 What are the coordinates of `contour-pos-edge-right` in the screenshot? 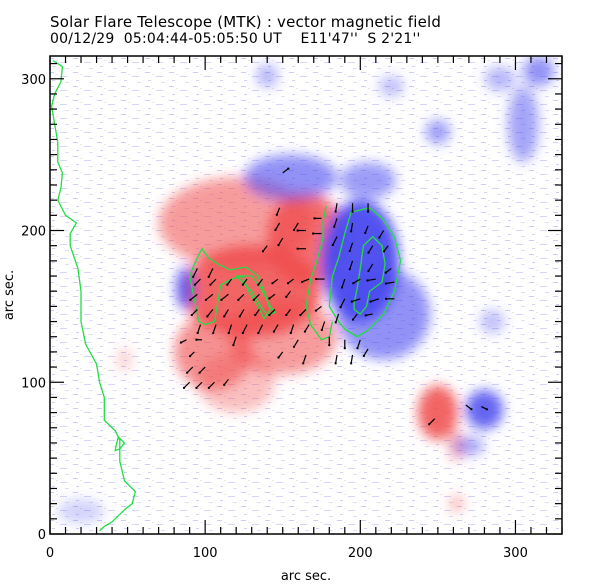 It's located at (319, 273).